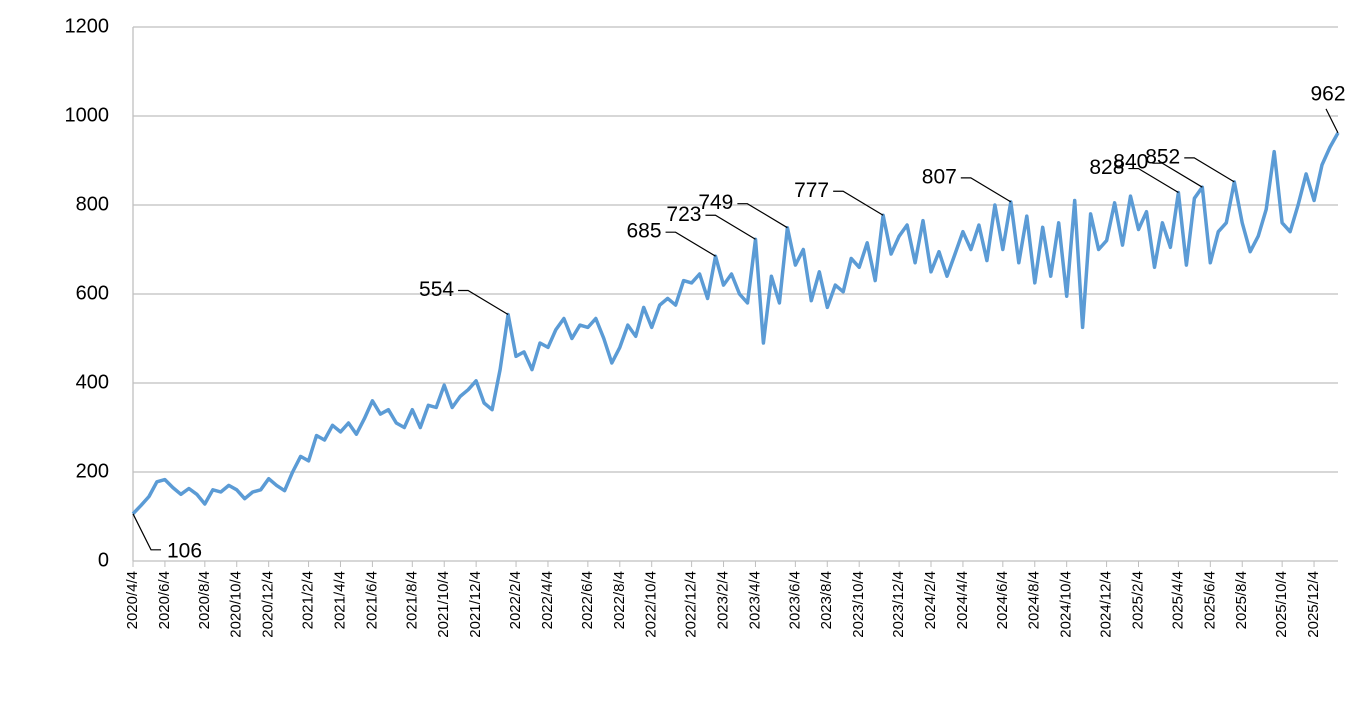 This screenshot has height=717, width=1360. I want to click on x-tick-label: 2023/8/4, so click(826, 600).